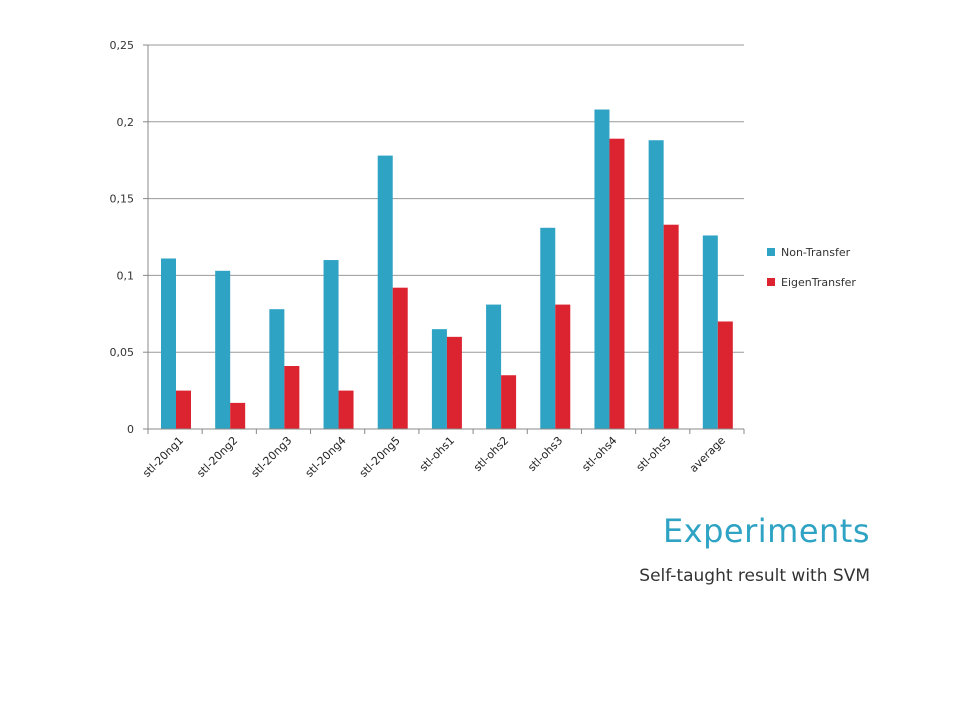 The height and width of the screenshot is (720, 960). I want to click on legend: Non-Transfer EigenTransfer, so click(811, 267).